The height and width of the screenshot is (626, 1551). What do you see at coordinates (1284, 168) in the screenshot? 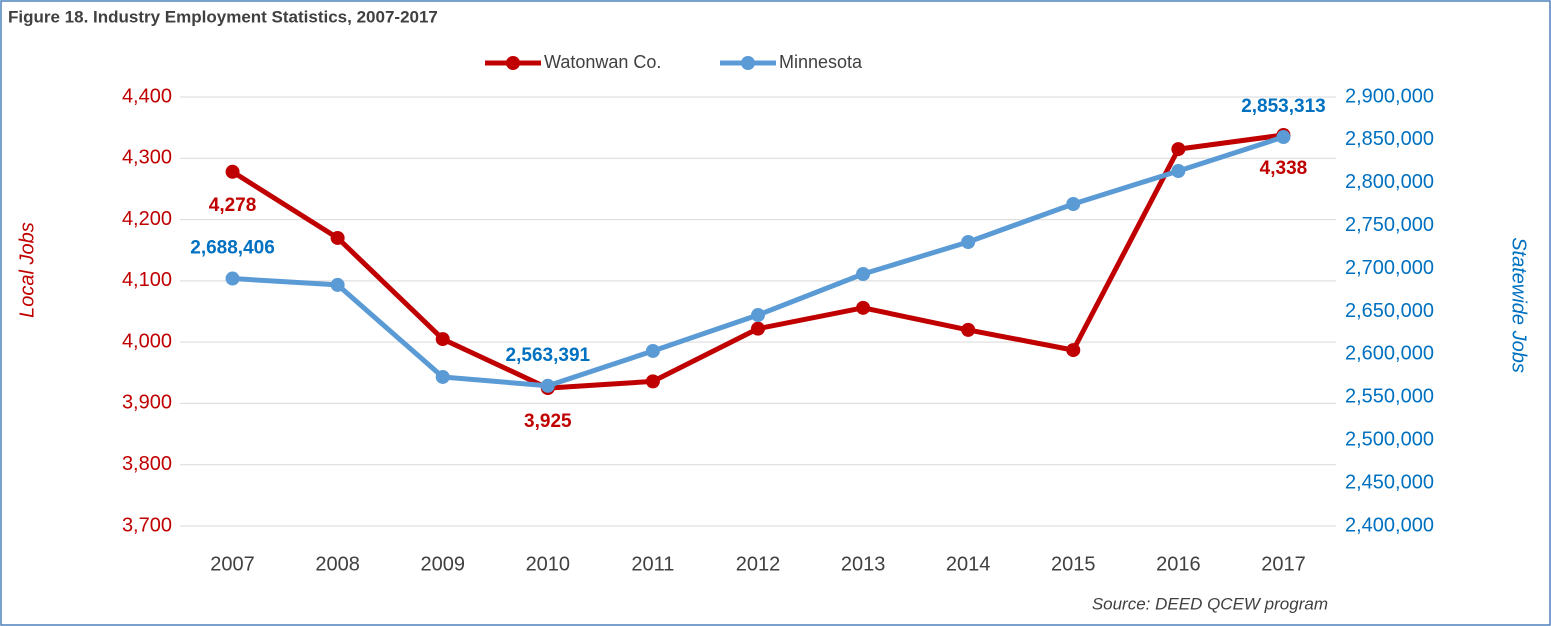
I see `data-label: 4,338` at bounding box center [1284, 168].